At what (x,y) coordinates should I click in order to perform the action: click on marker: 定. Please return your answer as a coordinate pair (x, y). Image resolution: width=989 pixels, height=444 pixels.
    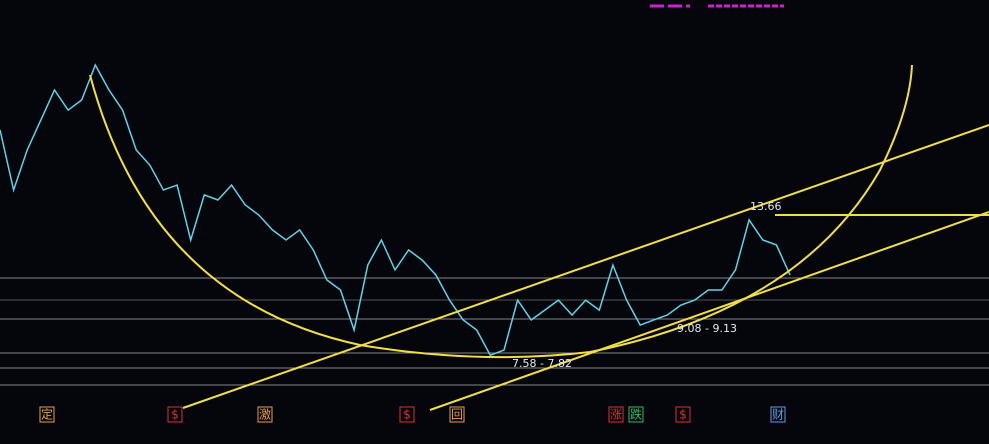
    Looking at the image, I should click on (47, 414).